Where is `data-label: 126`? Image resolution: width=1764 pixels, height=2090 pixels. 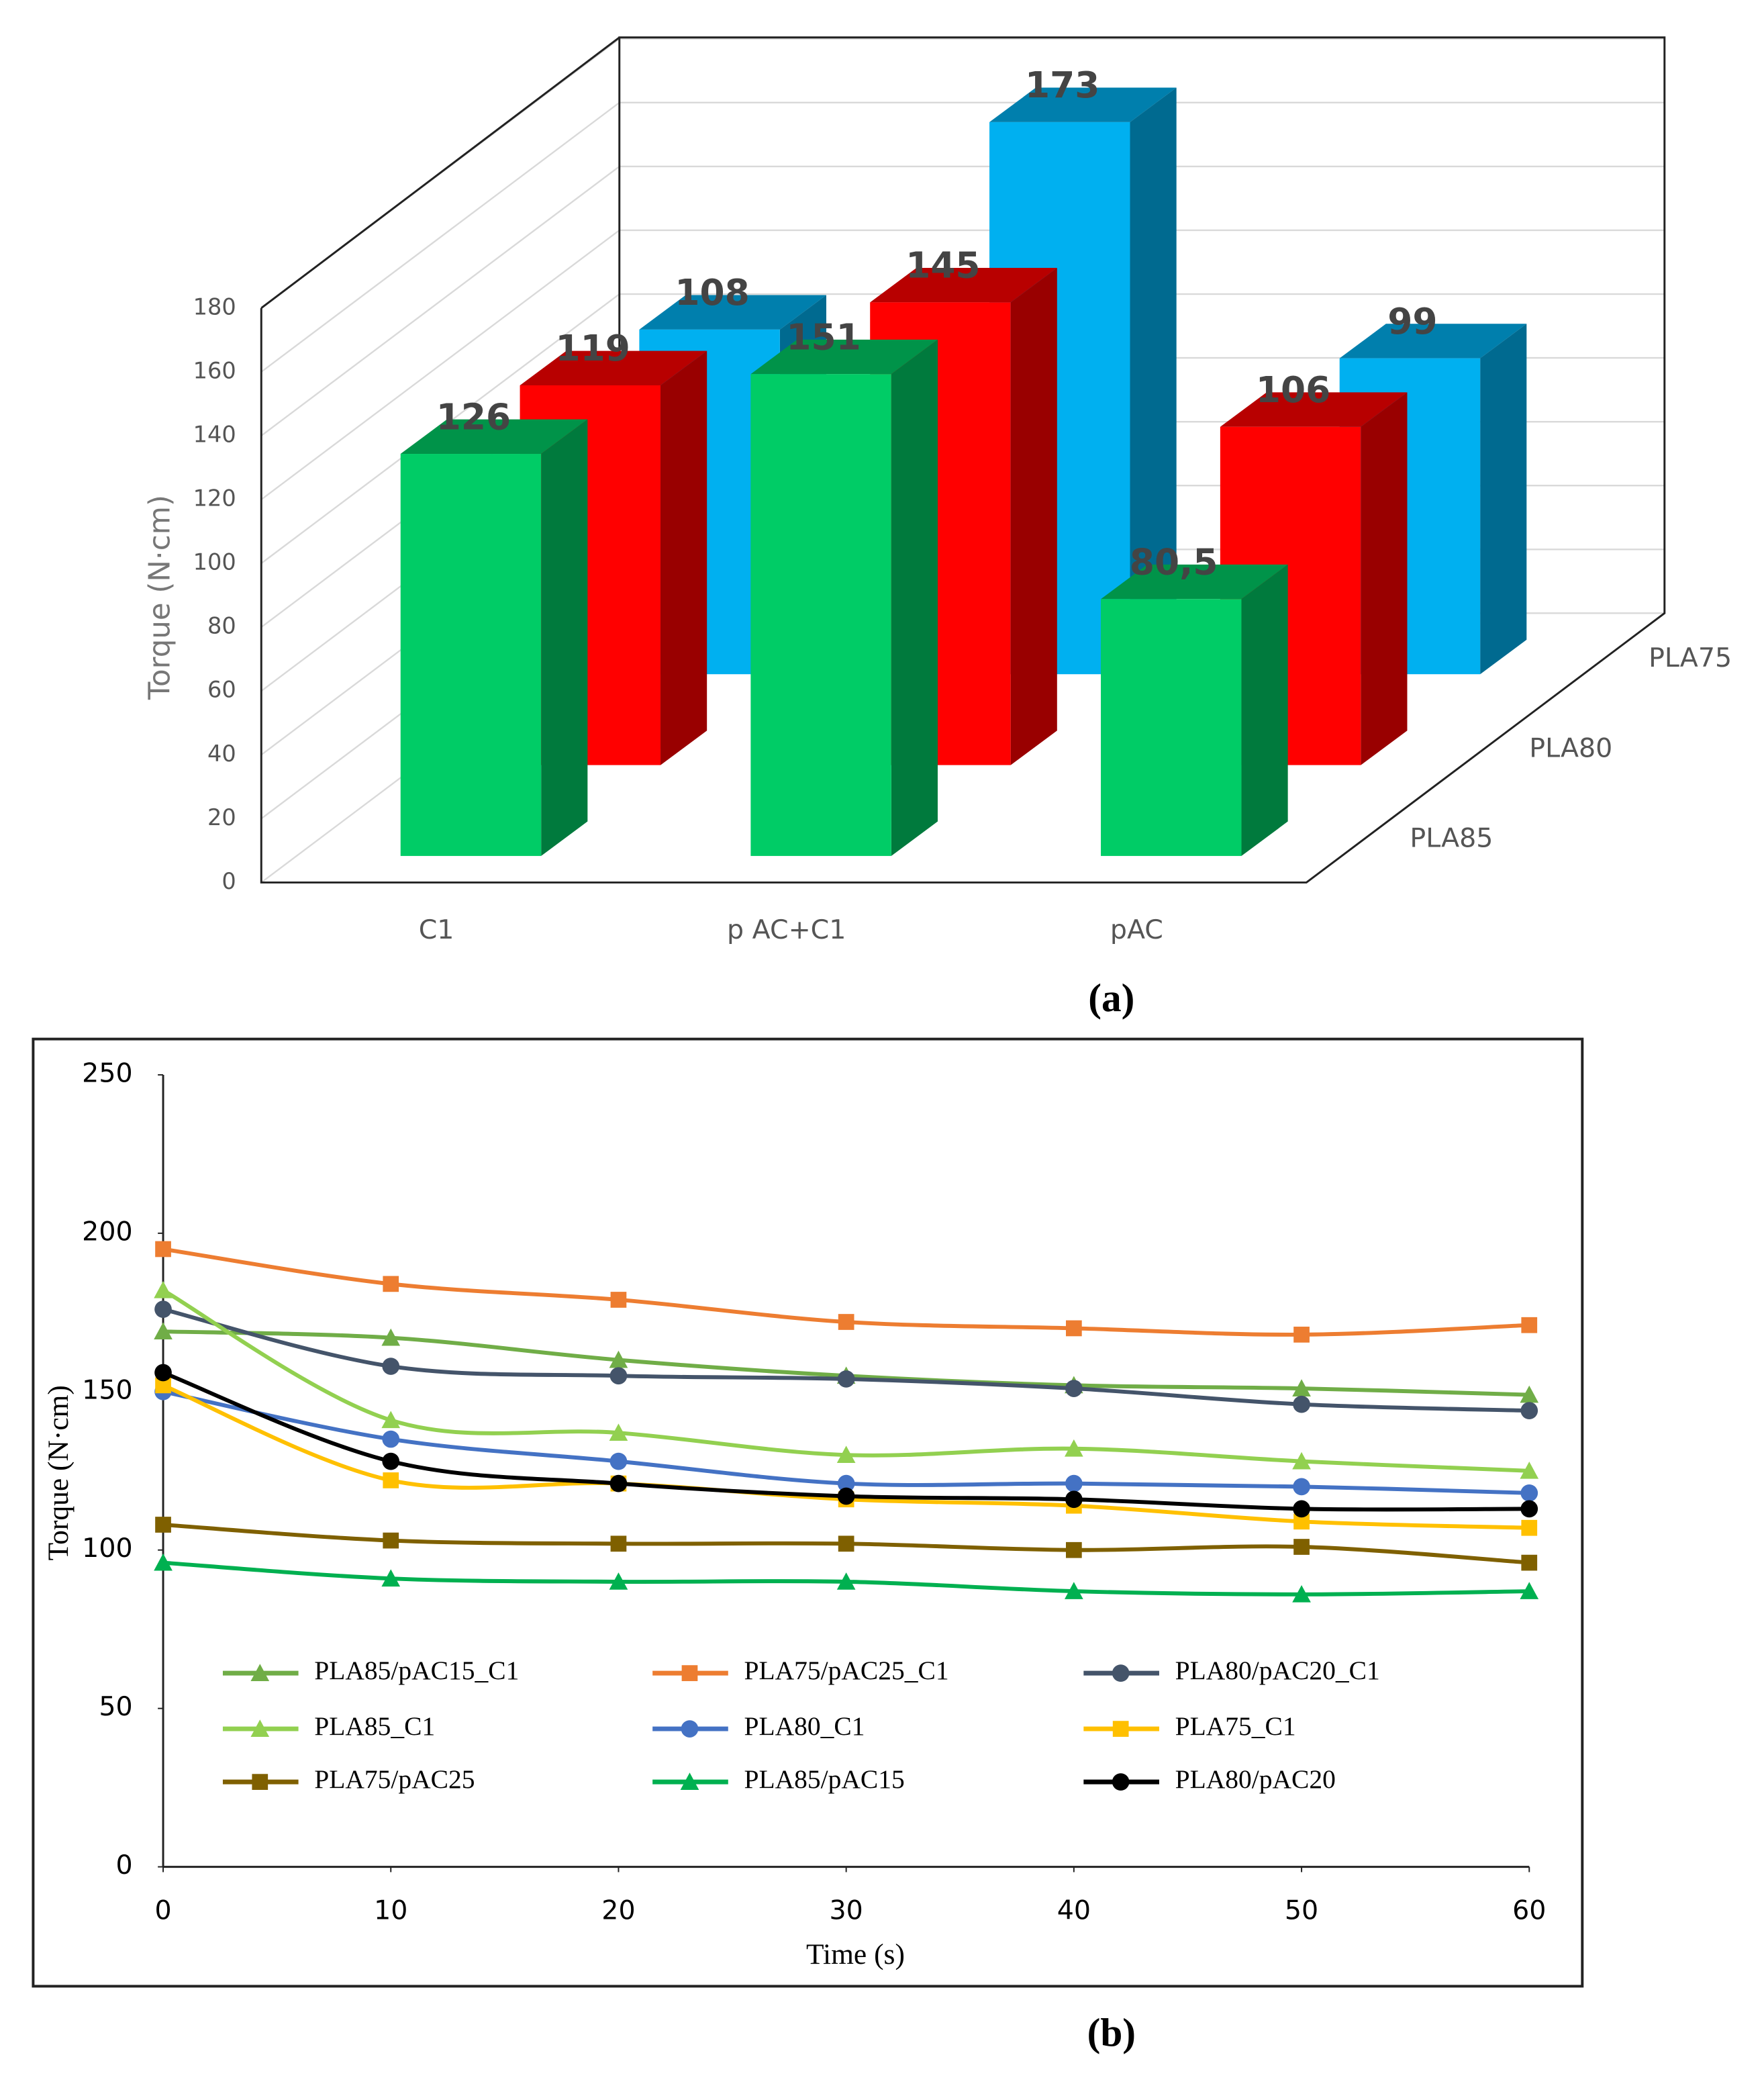 data-label: 126 is located at coordinates (473, 416).